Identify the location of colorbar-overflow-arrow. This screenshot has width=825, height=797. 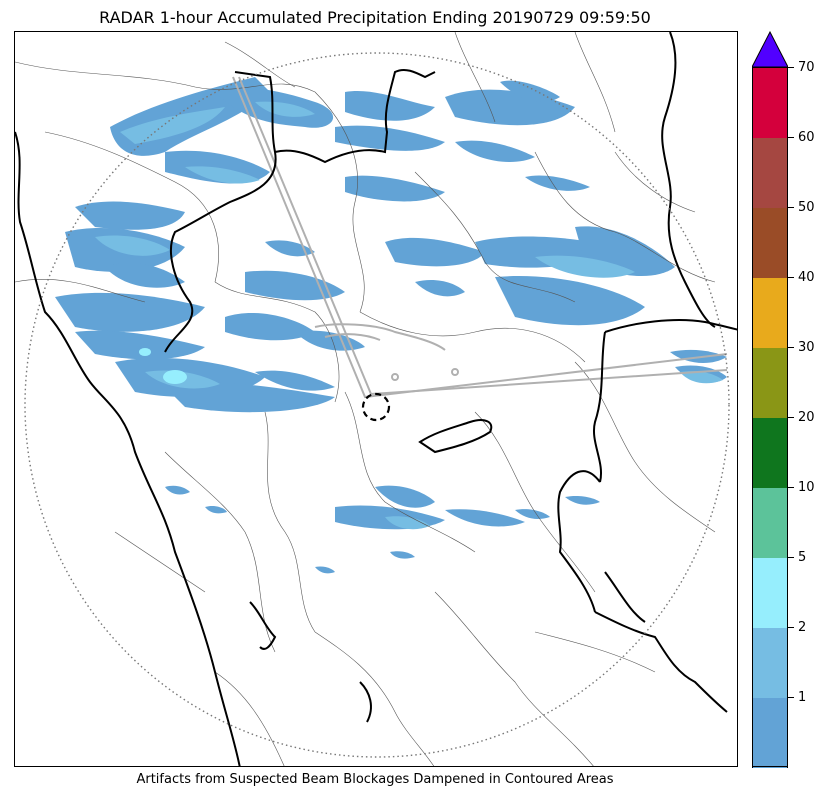
(770, 49).